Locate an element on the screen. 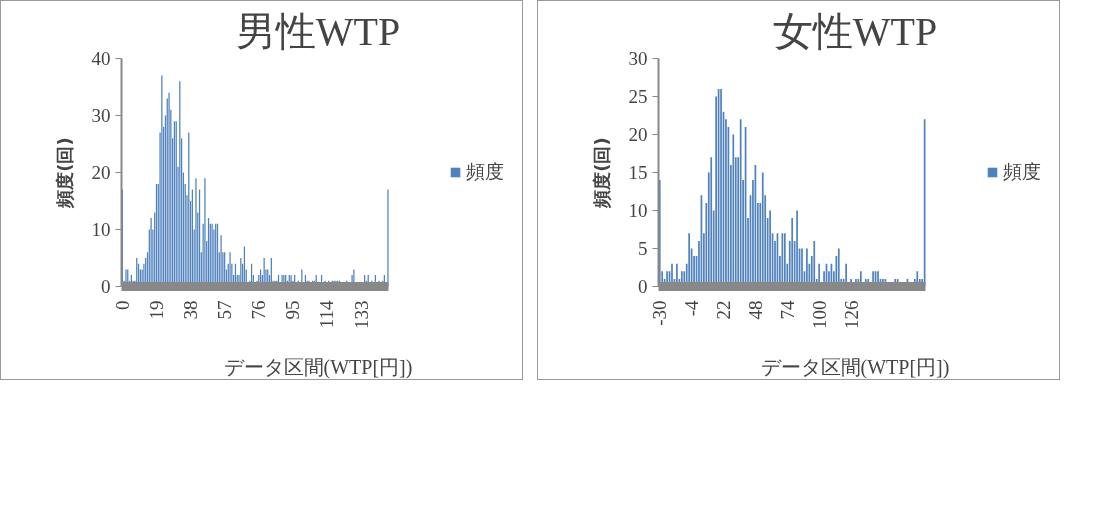 Image resolution: width=1099 pixels, height=505 pixels. chart-title: 男性WTP is located at coordinates (318, 31).